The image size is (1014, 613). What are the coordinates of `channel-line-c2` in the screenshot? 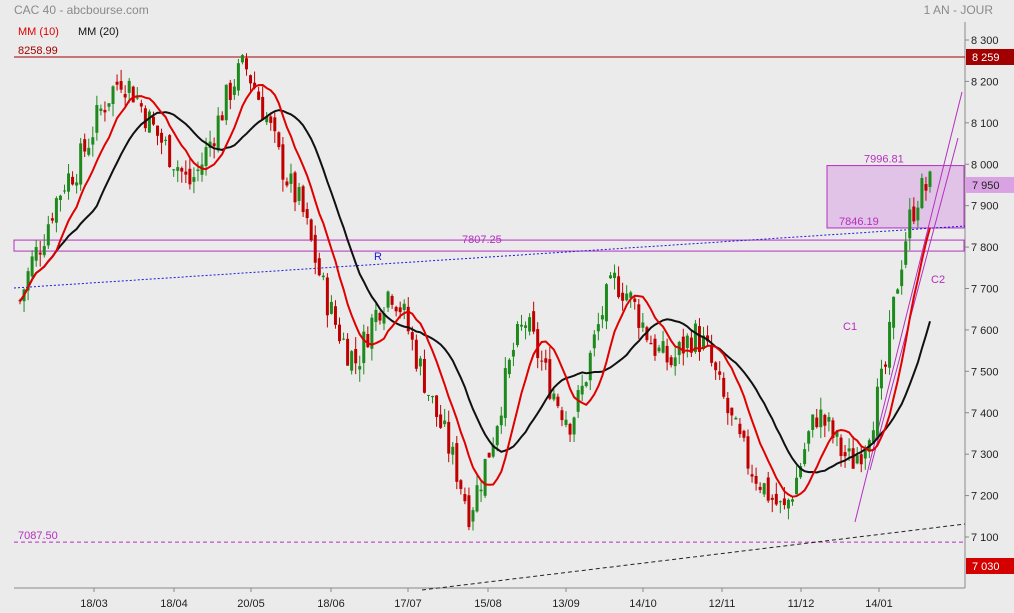 It's located at (914, 304).